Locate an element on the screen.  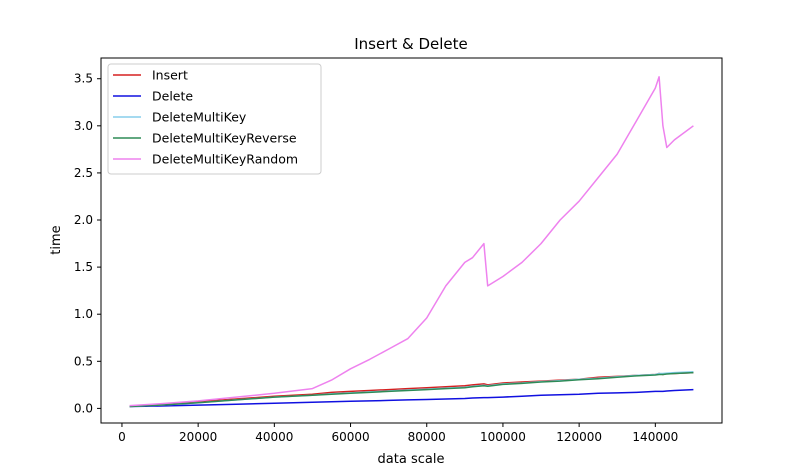
x-tick-label: 140000 is located at coordinates (655, 437).